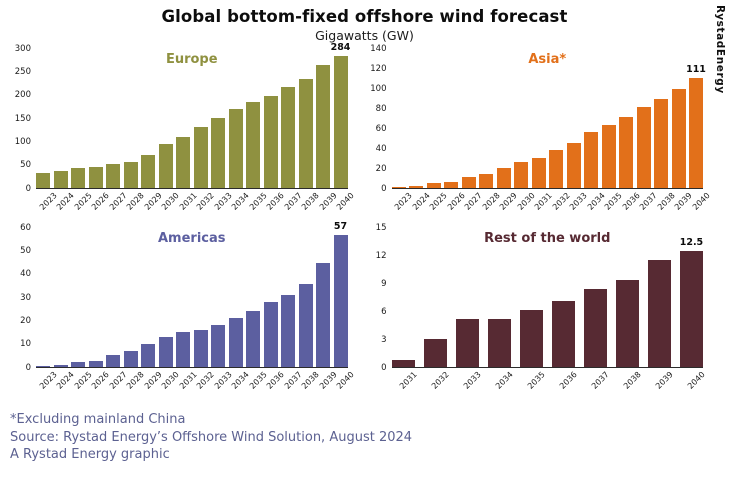  Describe the element at coordinates (28, 367) in the screenshot. I see `y-tick-label: 0` at that location.